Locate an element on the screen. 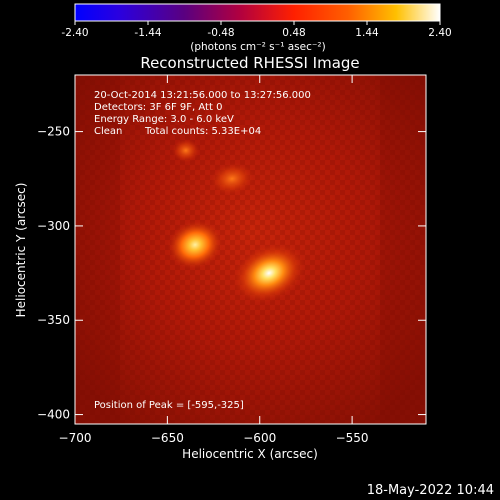 This screenshot has height=500, width=500. info-detectors: Detectors: 3F 6F 9F, Att 0 is located at coordinates (158, 107).